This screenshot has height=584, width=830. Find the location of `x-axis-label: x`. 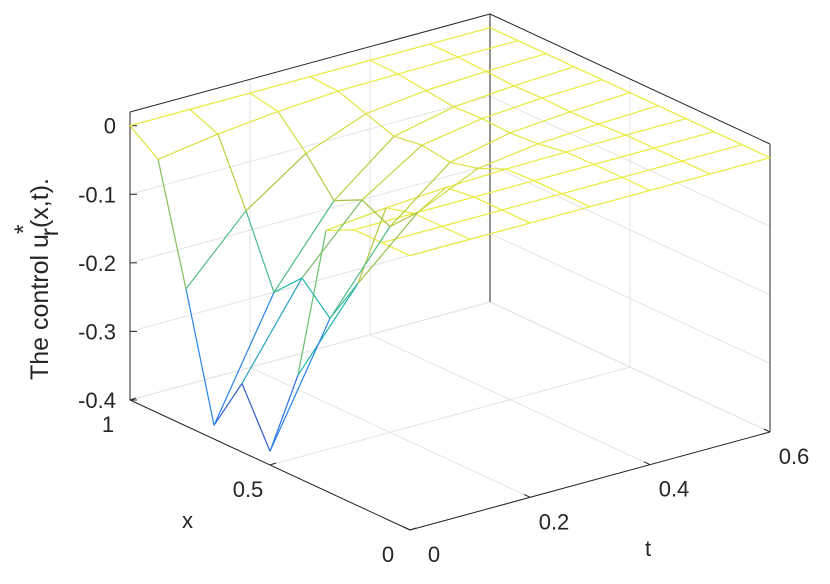

x-axis-label: x is located at coordinates (187, 520).